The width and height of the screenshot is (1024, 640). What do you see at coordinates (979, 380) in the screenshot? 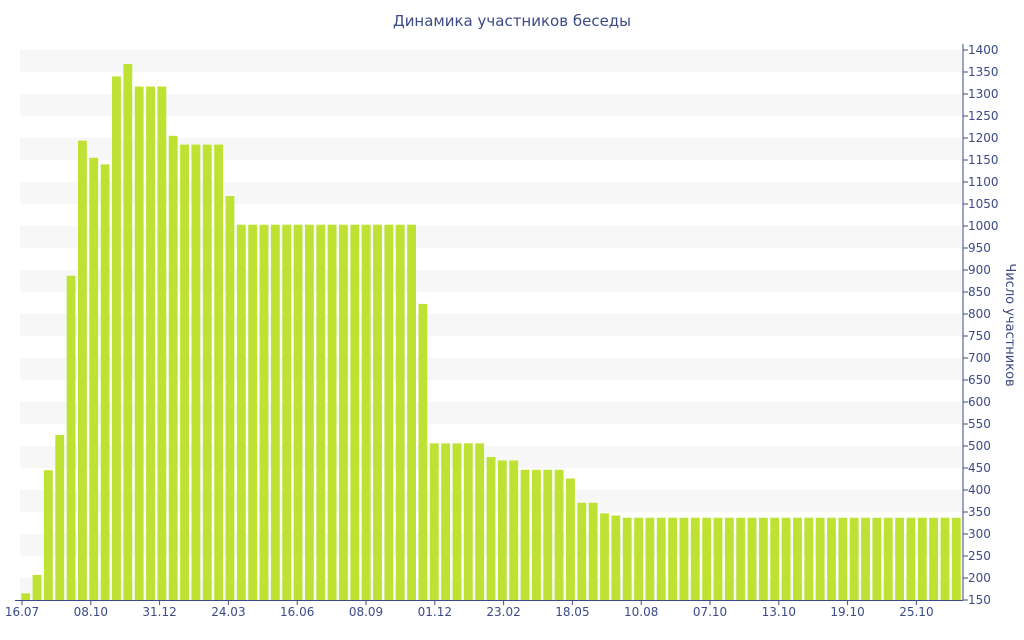
I see `y-tick-label: 650` at bounding box center [979, 380].